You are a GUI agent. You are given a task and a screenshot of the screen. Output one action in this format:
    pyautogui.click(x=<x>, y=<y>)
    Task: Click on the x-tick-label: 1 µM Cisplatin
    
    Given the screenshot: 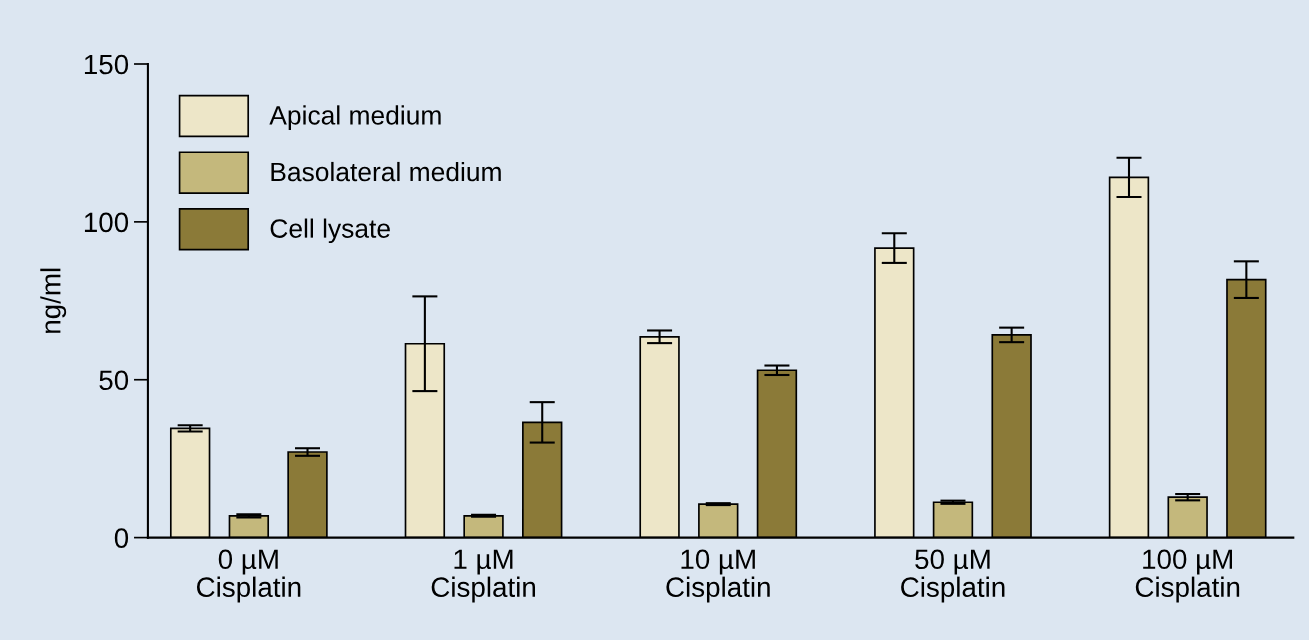 What is the action you would take?
    pyautogui.click(x=483, y=576)
    